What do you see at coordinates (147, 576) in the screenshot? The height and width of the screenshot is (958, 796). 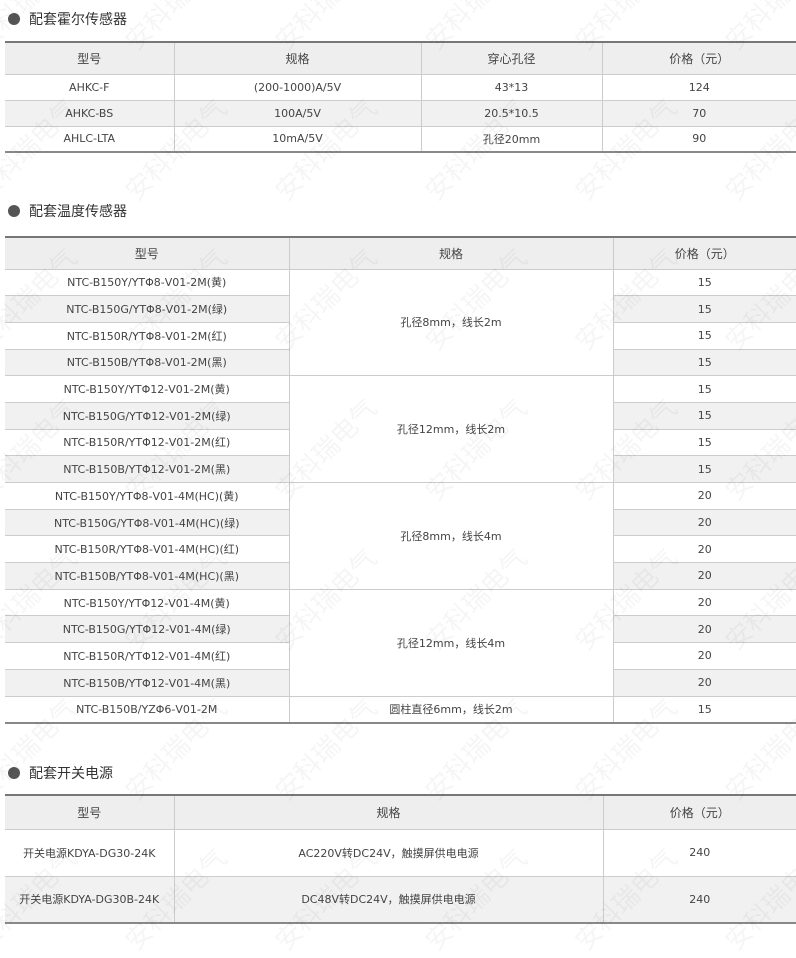 I see `table-cell: NTC-B150B/YTΦ8-V01-4M(HC)(黑)` at bounding box center [147, 576].